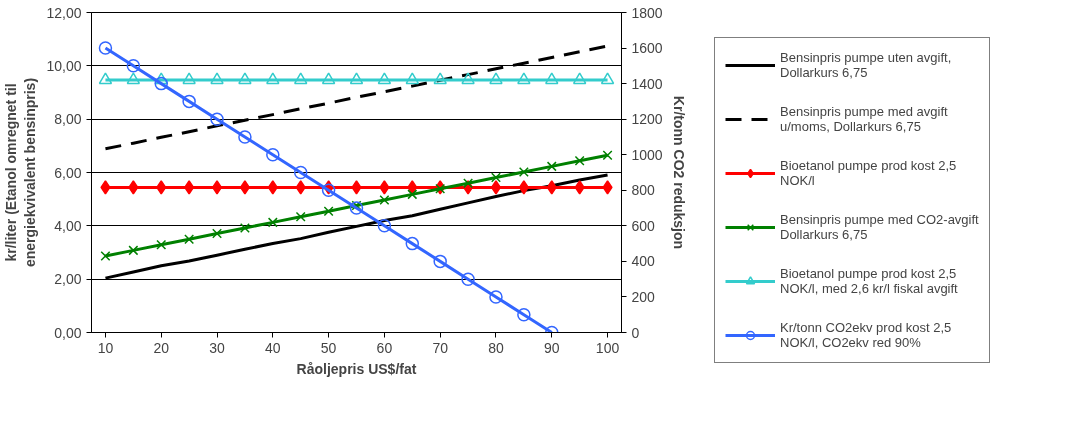 The height and width of the screenshot is (428, 1088). What do you see at coordinates (64, 65) in the screenshot?
I see `y-tick-label: 10,00` at bounding box center [64, 65].